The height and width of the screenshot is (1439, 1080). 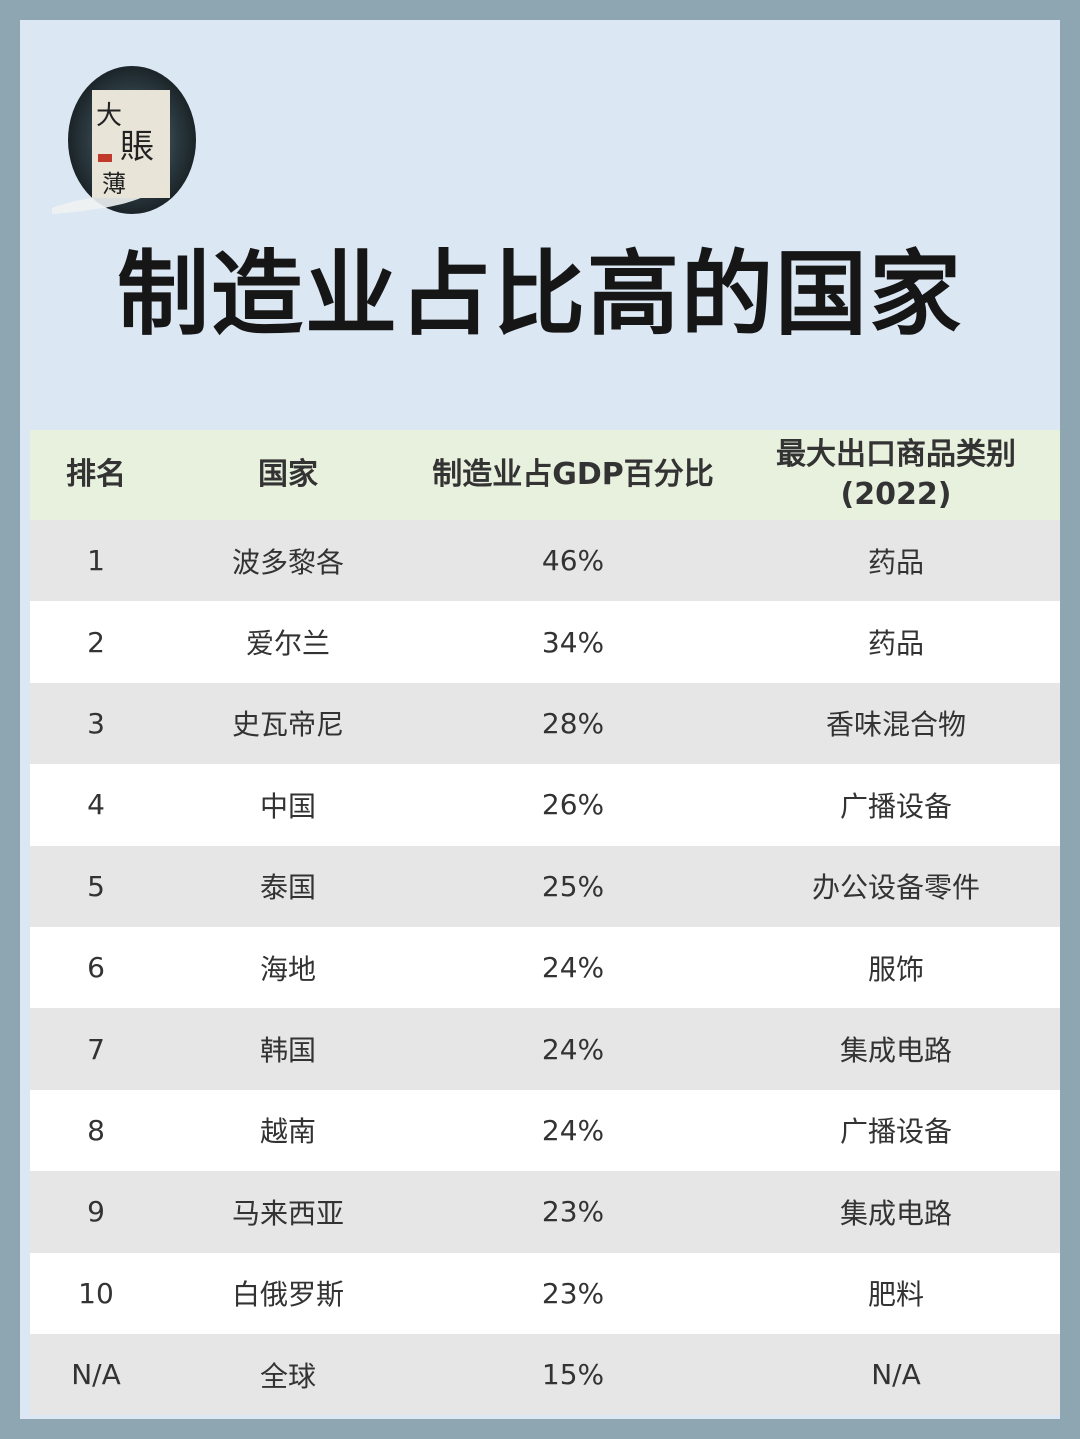 I want to click on rank-cell: 6, so click(x=96, y=968).